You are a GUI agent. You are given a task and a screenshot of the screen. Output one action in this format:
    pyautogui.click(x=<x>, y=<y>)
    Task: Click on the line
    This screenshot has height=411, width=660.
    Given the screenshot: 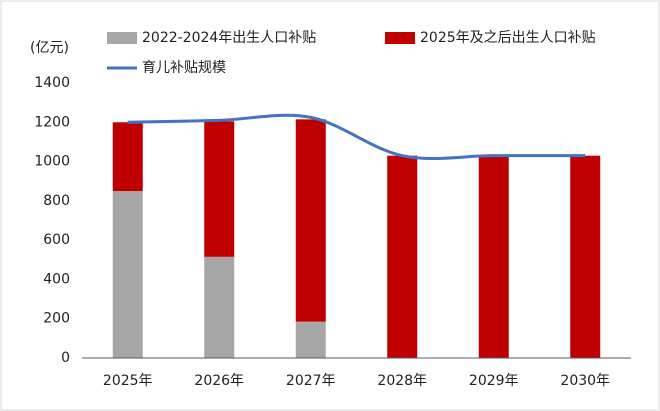 What is the action you would take?
    pyautogui.click(x=356, y=136)
    